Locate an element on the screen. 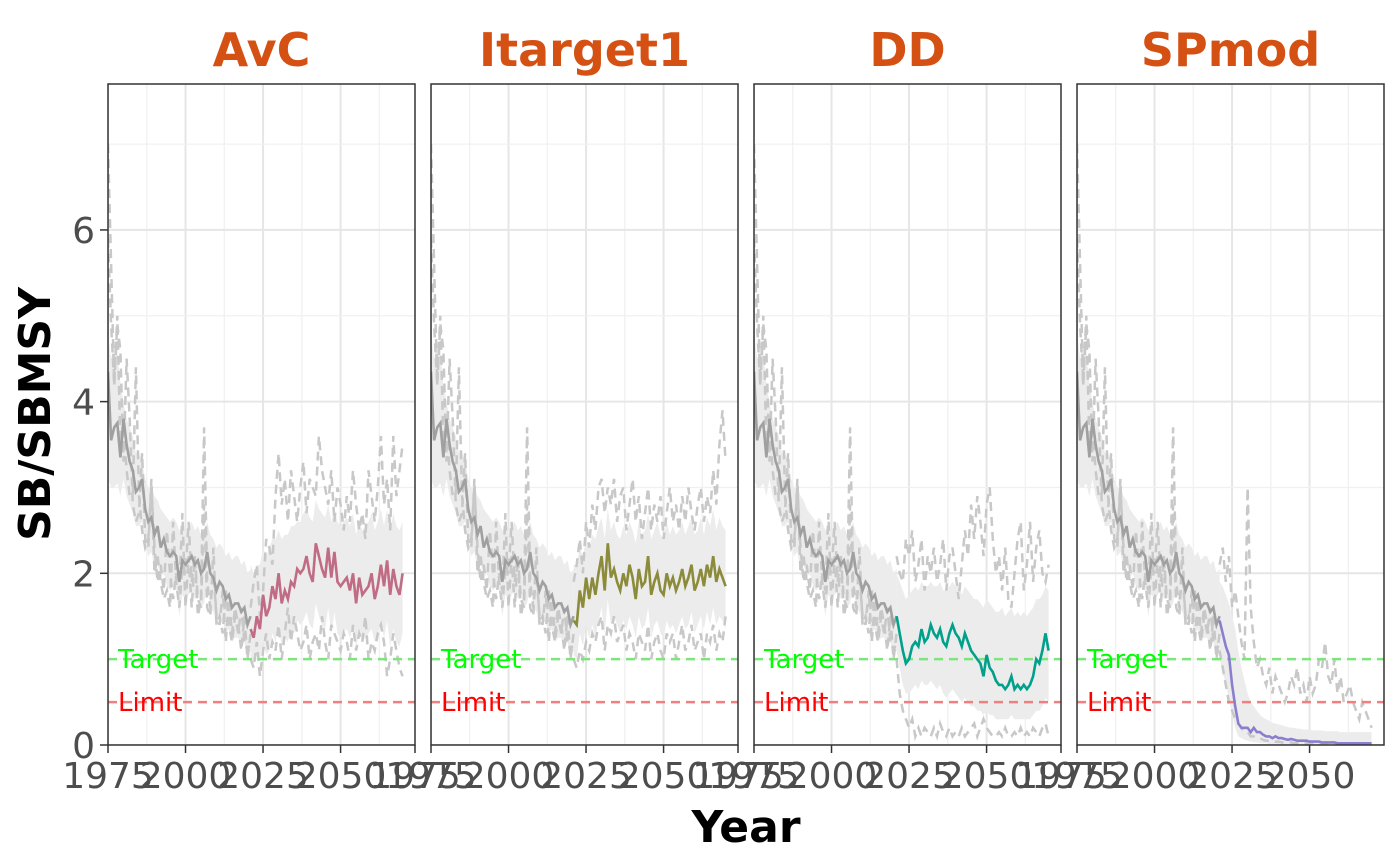 This screenshot has height=865, width=1400. facet-title: SPmod is located at coordinates (1230, 50).